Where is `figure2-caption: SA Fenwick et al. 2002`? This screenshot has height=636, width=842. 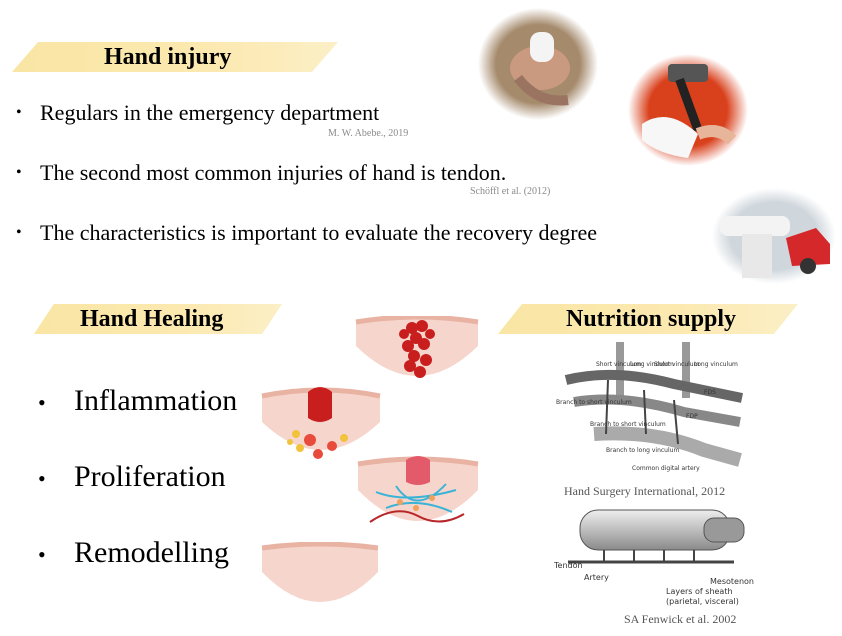 figure2-caption: SA Fenwick et al. 2002 is located at coordinates (680, 619).